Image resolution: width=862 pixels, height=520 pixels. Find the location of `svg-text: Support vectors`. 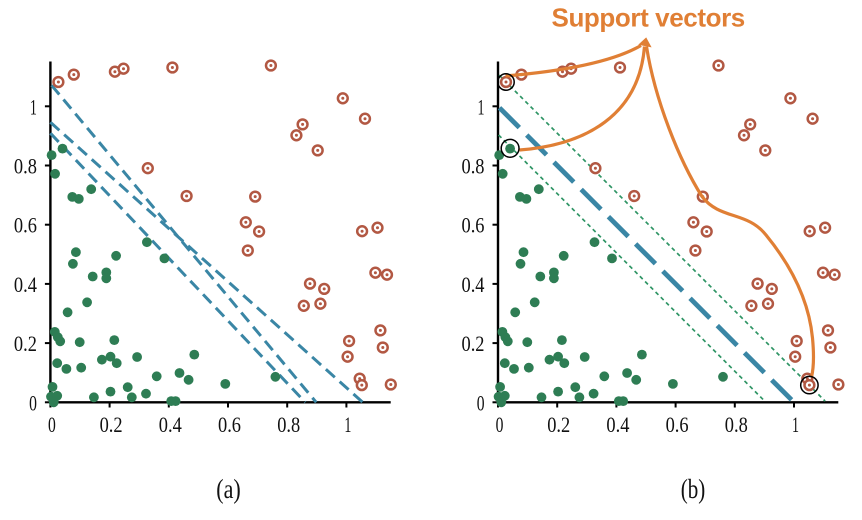

svg-text: Support vectors is located at coordinates (648, 18).